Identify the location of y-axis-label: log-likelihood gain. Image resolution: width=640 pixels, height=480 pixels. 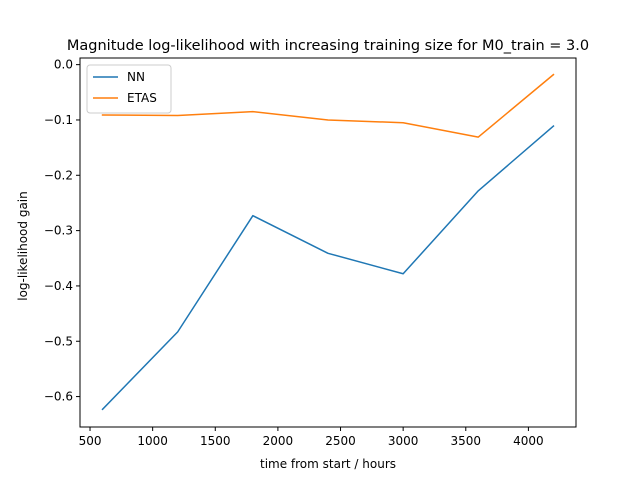
(23, 246).